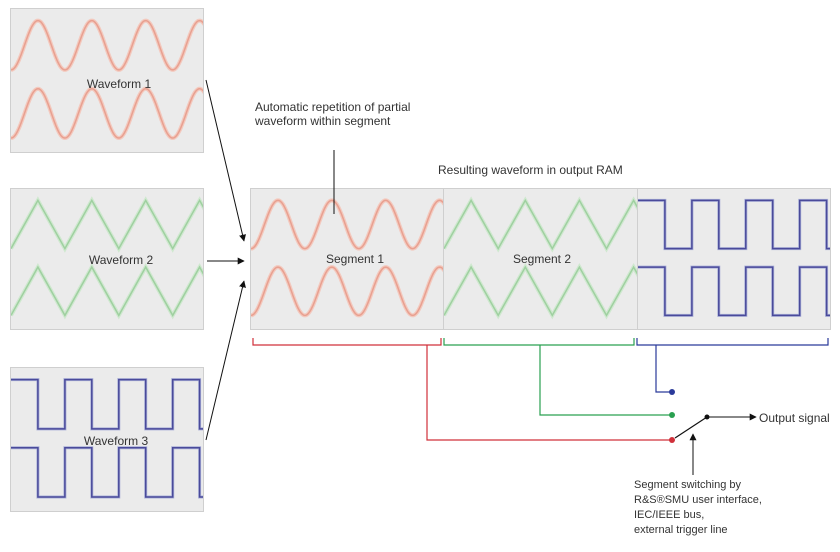 The height and width of the screenshot is (552, 840). I want to click on sine-wave-graphic, so click(107, 79).